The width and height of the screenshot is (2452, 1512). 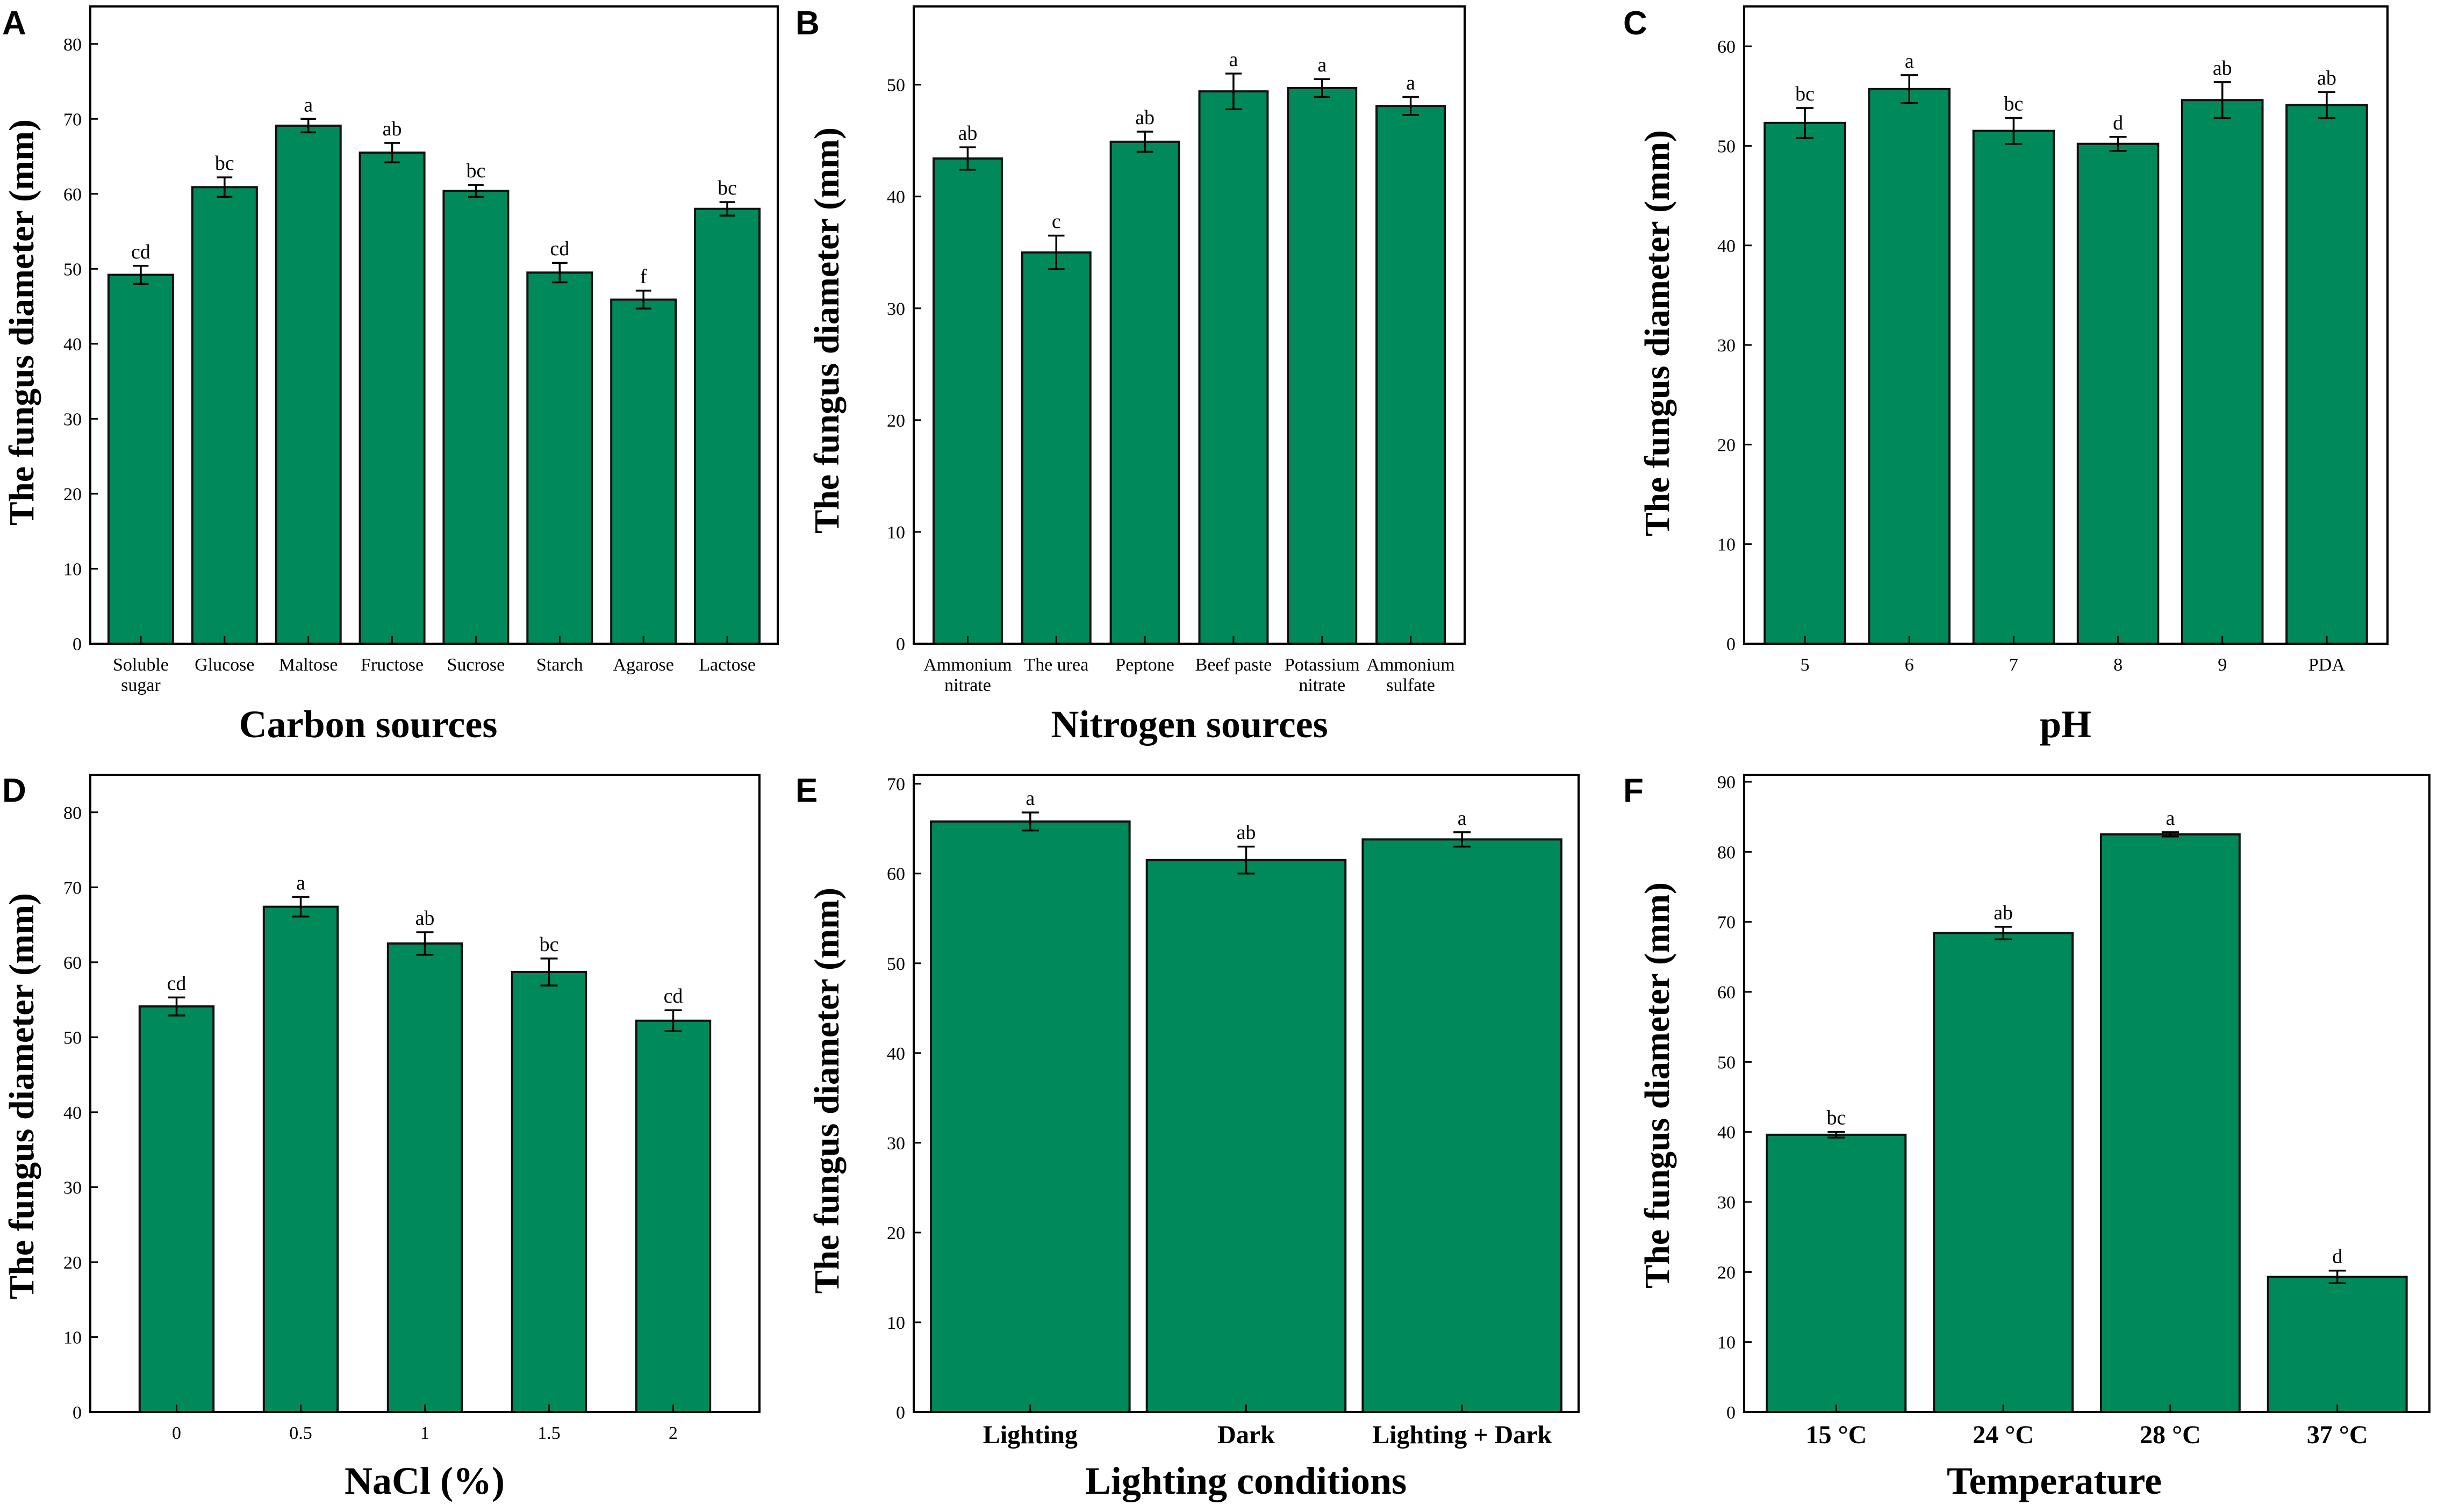 I want to click on panel-c-x-tick-label: 9, so click(x=2222, y=665).